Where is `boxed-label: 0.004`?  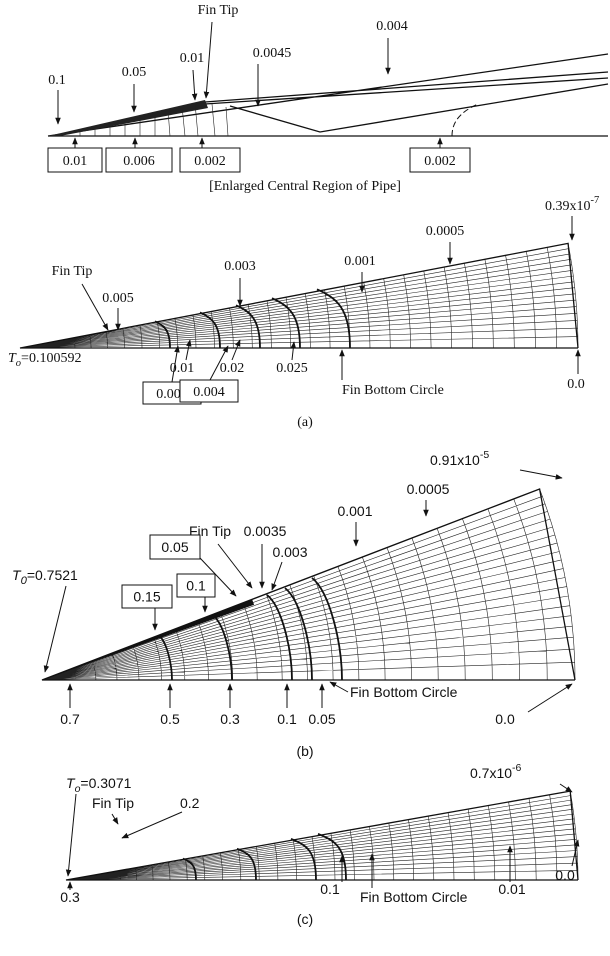 boxed-label: 0.004 is located at coordinates (209, 392).